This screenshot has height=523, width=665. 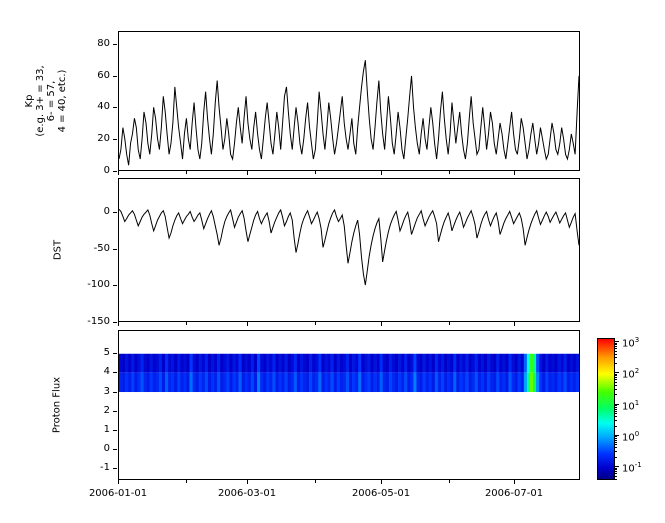 What do you see at coordinates (106, 371) in the screenshot?
I see `y-tick-label: 4` at bounding box center [106, 371].